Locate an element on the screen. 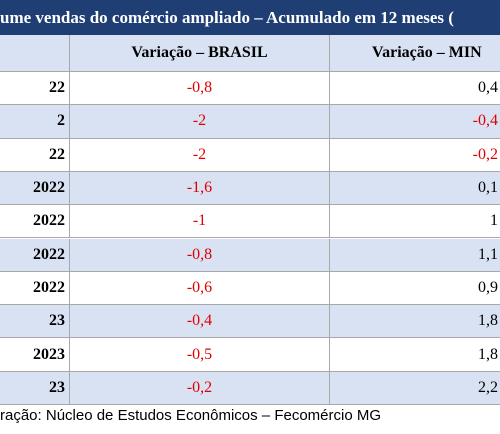 The height and width of the screenshot is (434, 500). table-row: 23 -0,4 1,8 is located at coordinates (250, 322).